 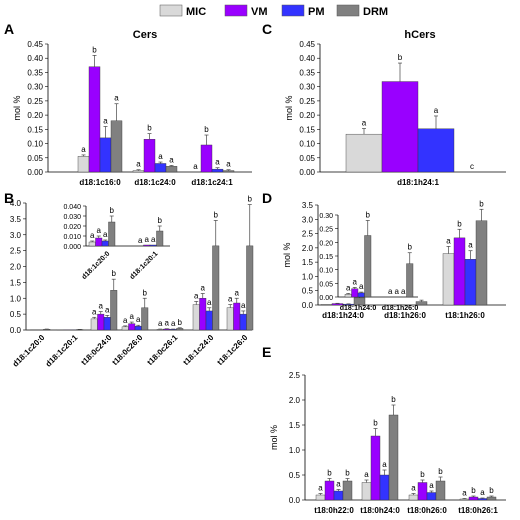 What do you see at coordinates (171, 10) in the screenshot?
I see `legend-swatch-mic` at bounding box center [171, 10].